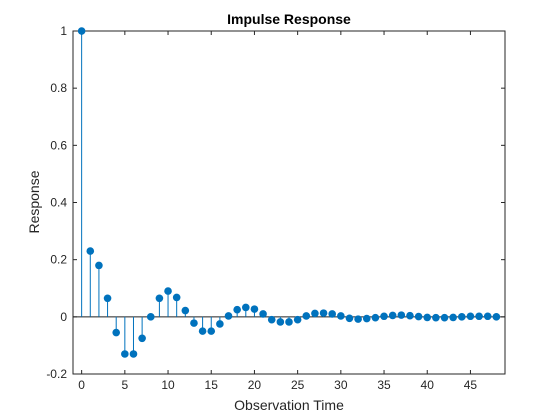 The image size is (560, 420). Describe the element at coordinates (471, 385) in the screenshot. I see `x-tick-label: 45` at that location.